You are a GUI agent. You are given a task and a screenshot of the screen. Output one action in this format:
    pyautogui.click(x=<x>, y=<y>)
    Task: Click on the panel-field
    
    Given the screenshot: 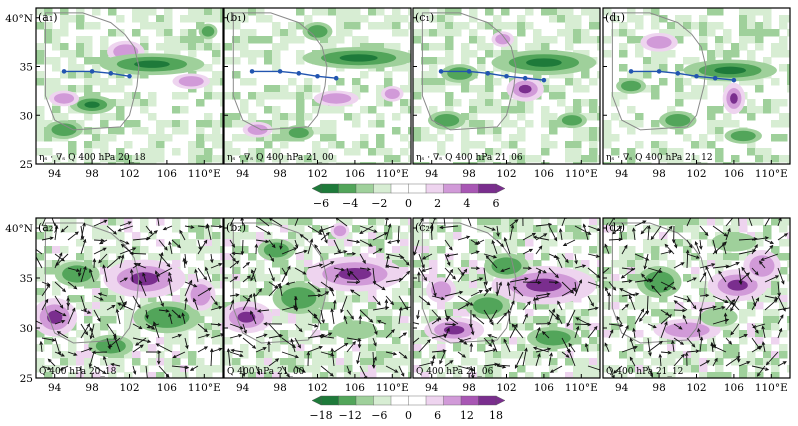 What is the action you would take?
    pyautogui.click(x=696, y=86)
    